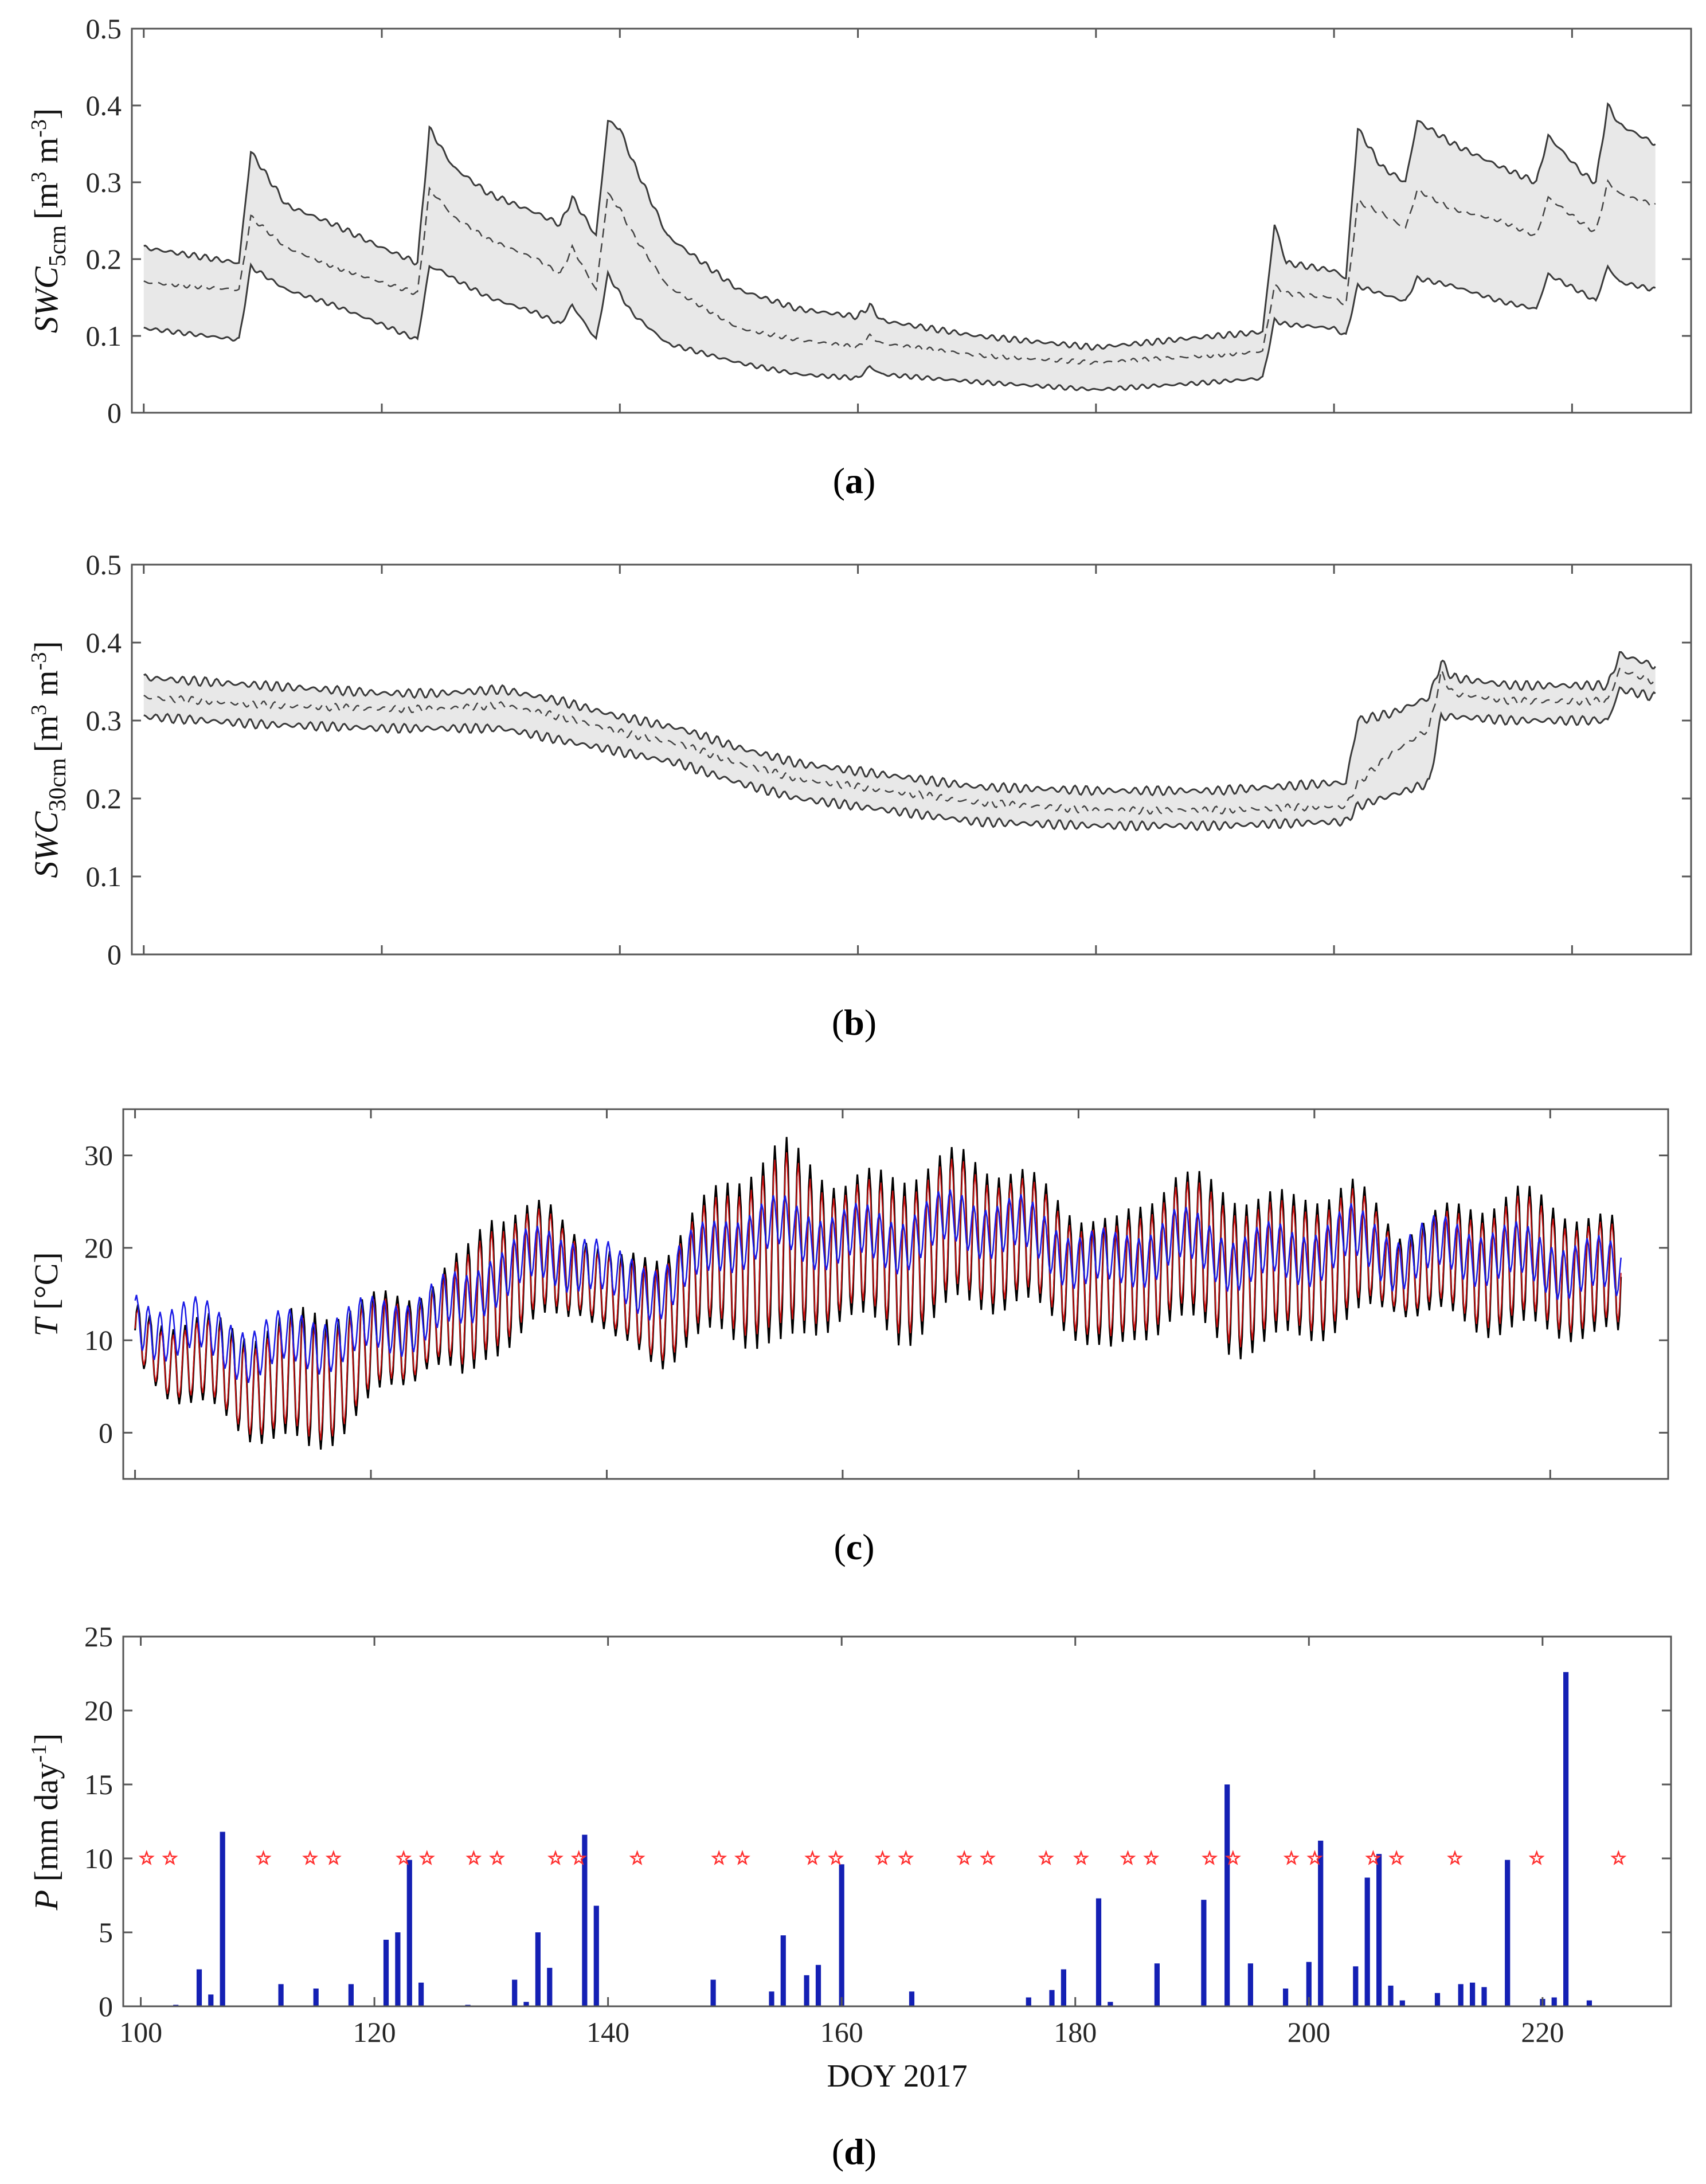  What do you see at coordinates (104, 643) in the screenshot?
I see `y-tick-label: 0.4` at bounding box center [104, 643].